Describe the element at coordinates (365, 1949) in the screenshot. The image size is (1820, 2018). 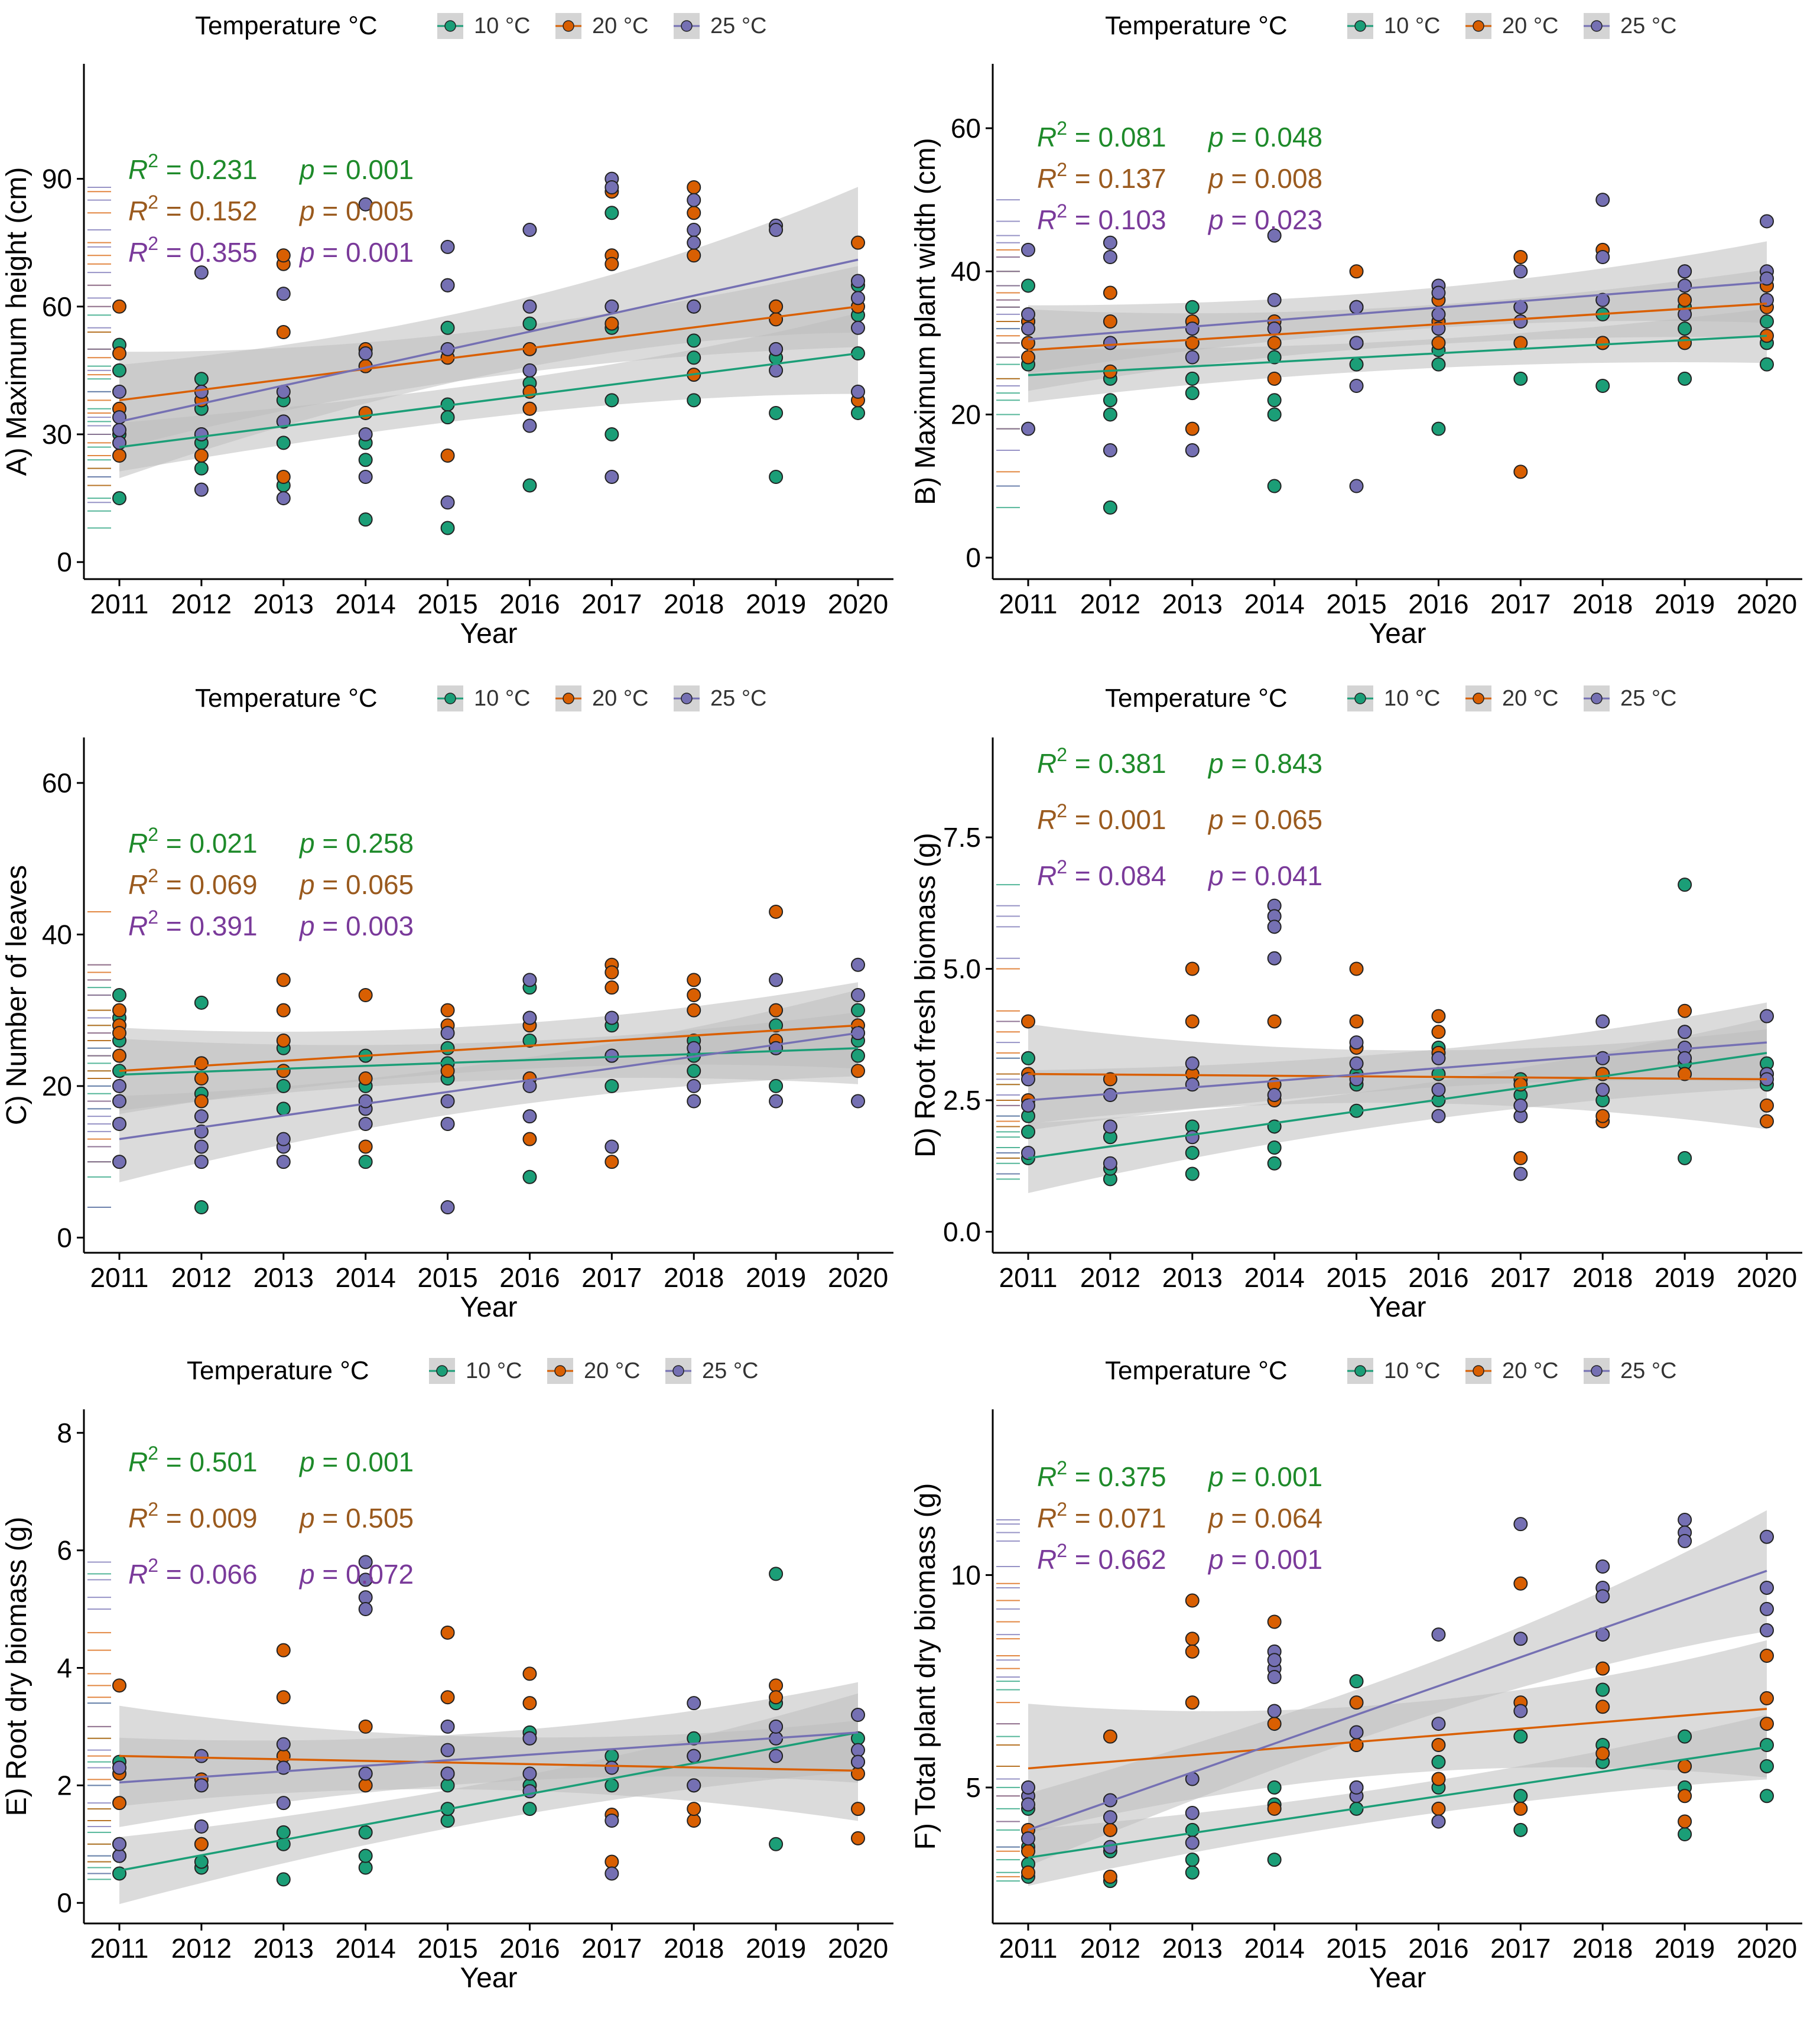
I see `x-tick-label: 2014` at that location.